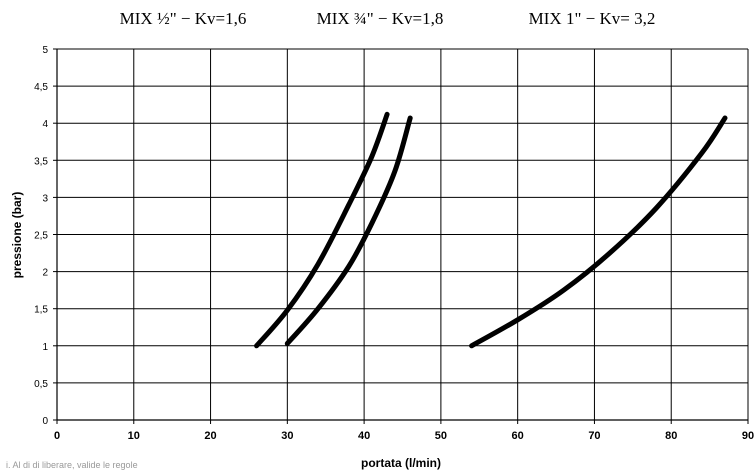 The width and height of the screenshot is (754, 470). Describe the element at coordinates (380, 18) in the screenshot. I see `title-mix-three-quarter: MIX ¾" − Kv=1,8` at that location.